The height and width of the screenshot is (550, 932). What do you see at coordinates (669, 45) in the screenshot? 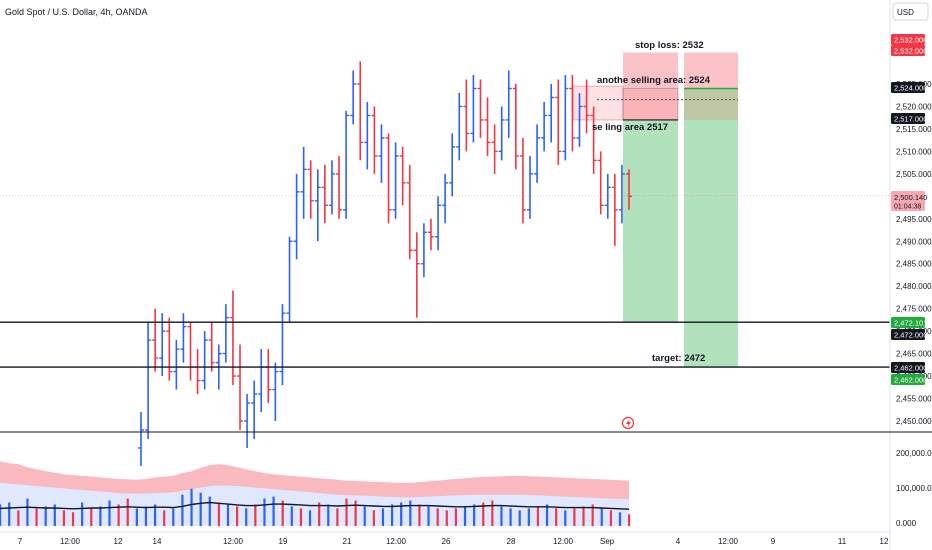
I see `stop-loss-label: stop loss: 2532` at bounding box center [669, 45].